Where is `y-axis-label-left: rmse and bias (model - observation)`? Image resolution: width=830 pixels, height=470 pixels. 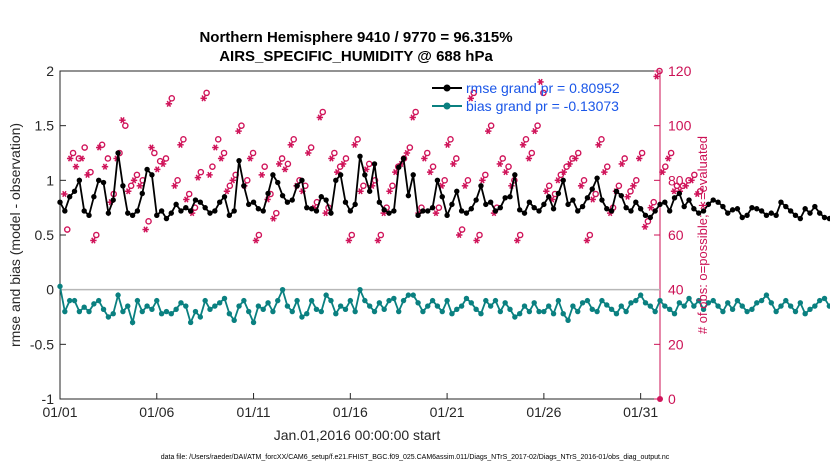
y-axis-label-left: rmse and bias (model - observation) is located at coordinates (15, 235).